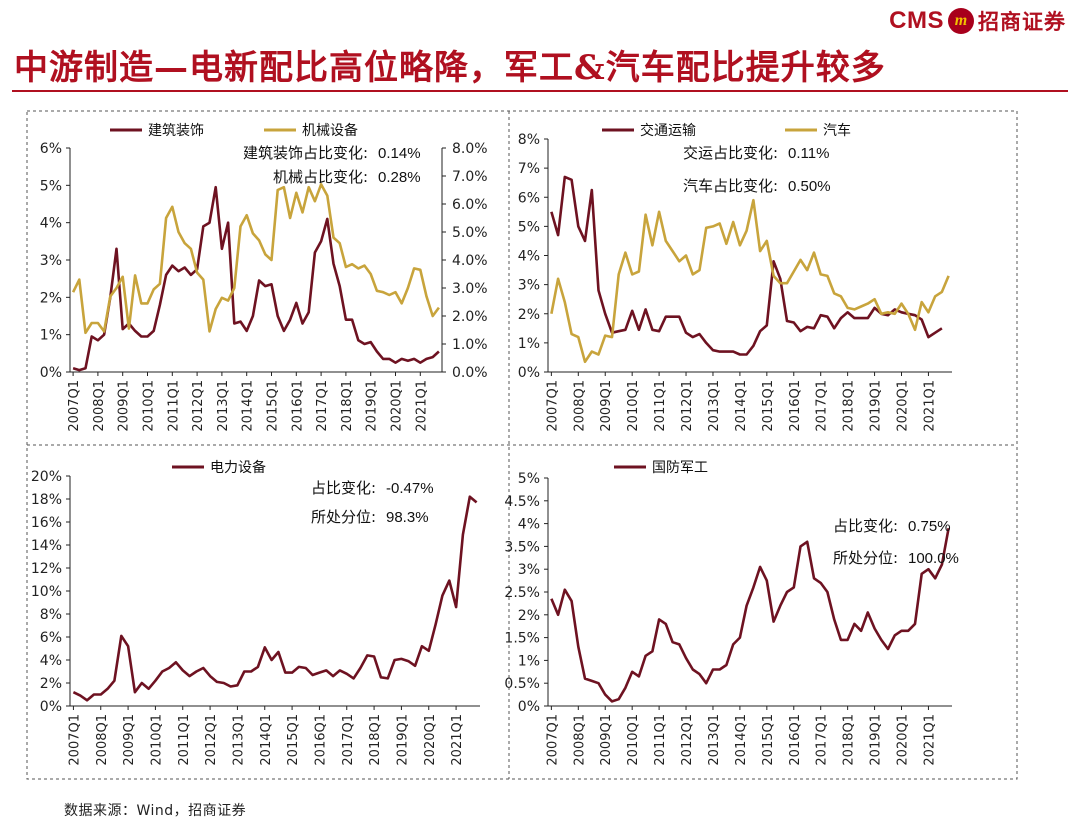  Describe the element at coordinates (399, 153) in the screenshot. I see `annotation-value: 0.14%` at that location.